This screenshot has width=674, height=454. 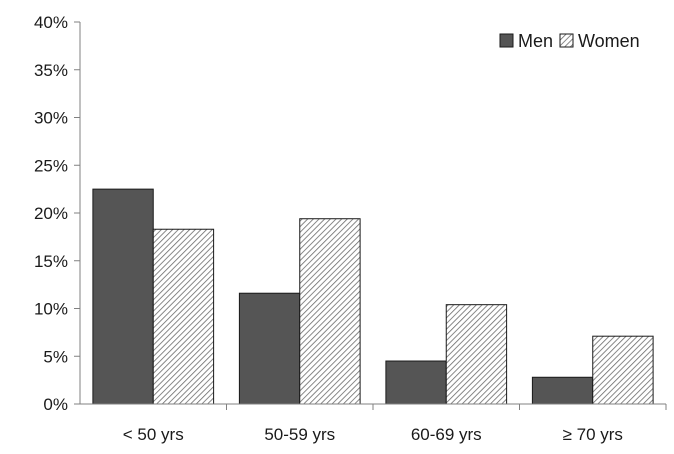 What do you see at coordinates (153, 434) in the screenshot?
I see `x-tick-label: < 50 yrs` at bounding box center [153, 434].